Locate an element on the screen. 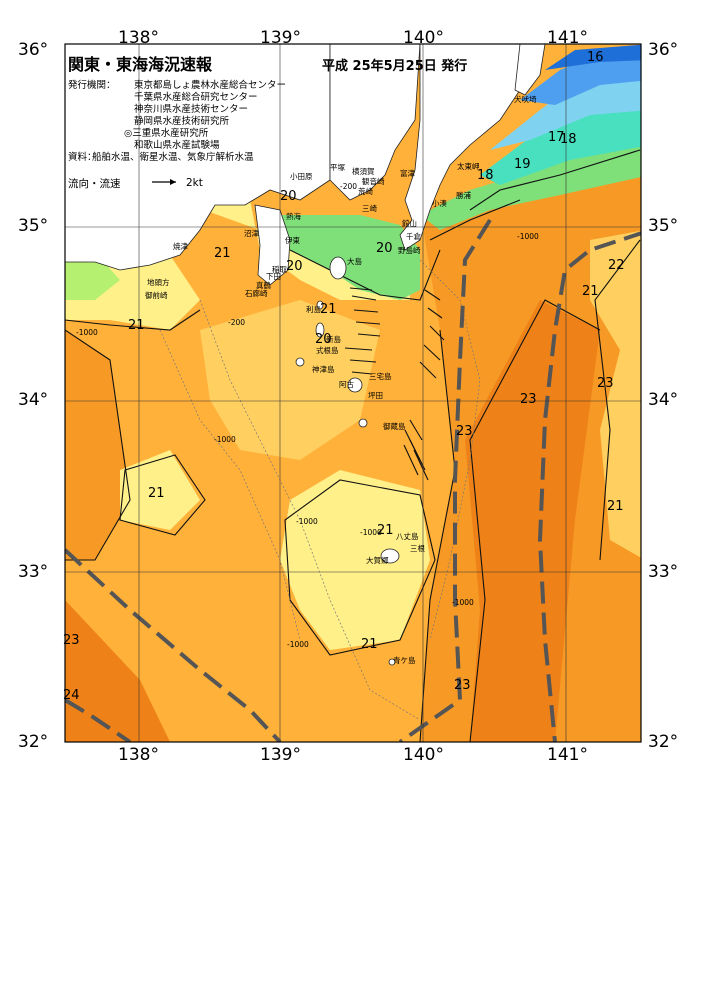 The width and height of the screenshot is (709, 1002). place-label: 熱海 is located at coordinates (293, 216).